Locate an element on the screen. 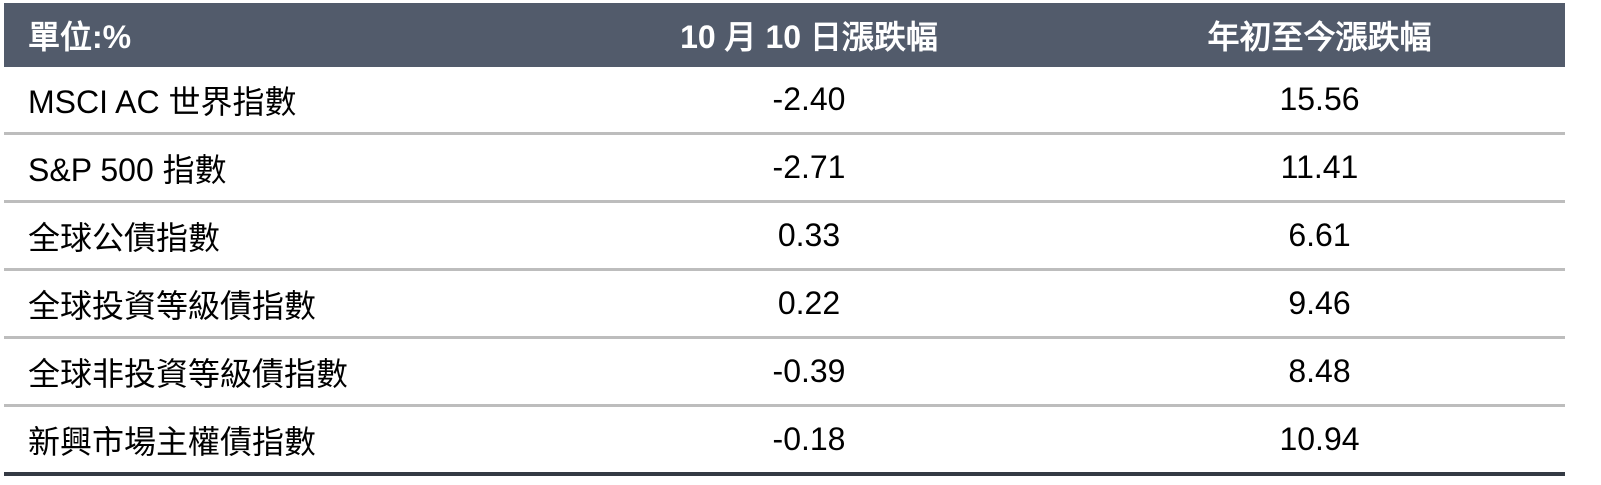  daily-change: -2.71 is located at coordinates (809, 168).